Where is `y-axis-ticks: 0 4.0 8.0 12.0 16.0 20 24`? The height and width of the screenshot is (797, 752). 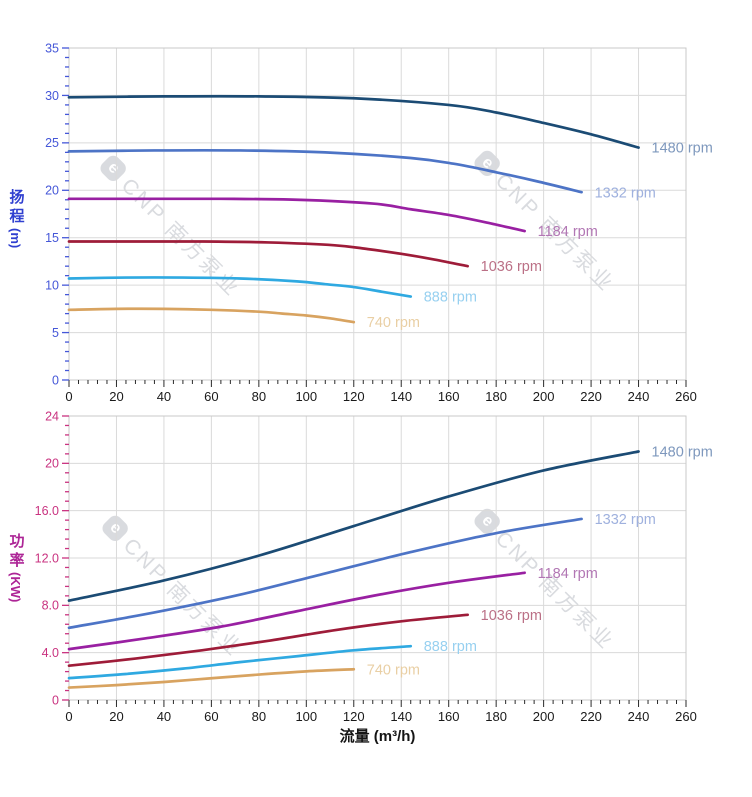 y-axis-ticks: 0 4.0 8.0 12.0 16.0 20 24 is located at coordinates (52, 558).